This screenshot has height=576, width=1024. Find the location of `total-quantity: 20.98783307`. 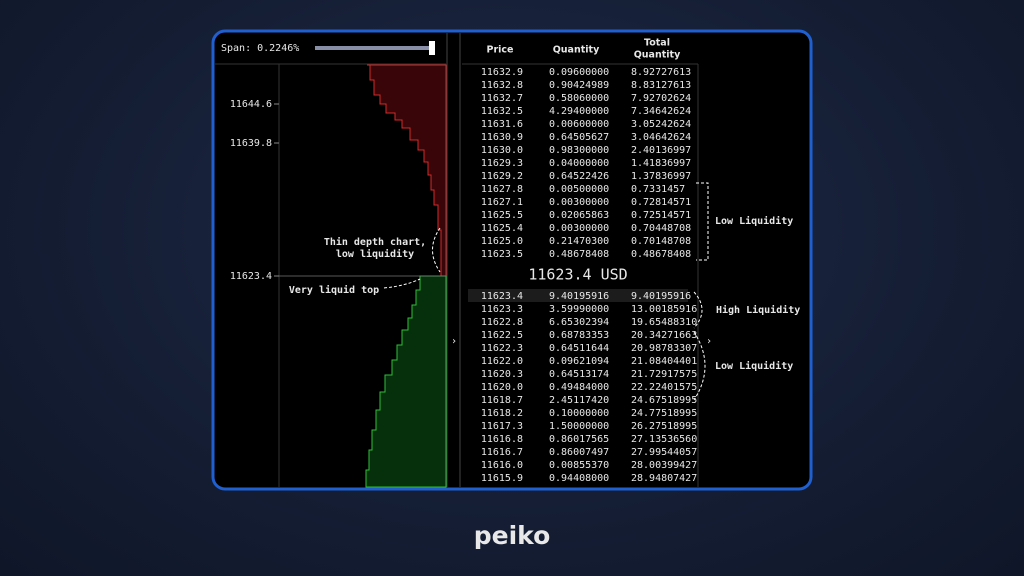

total-quantity: 20.98783307 is located at coordinates (664, 348).